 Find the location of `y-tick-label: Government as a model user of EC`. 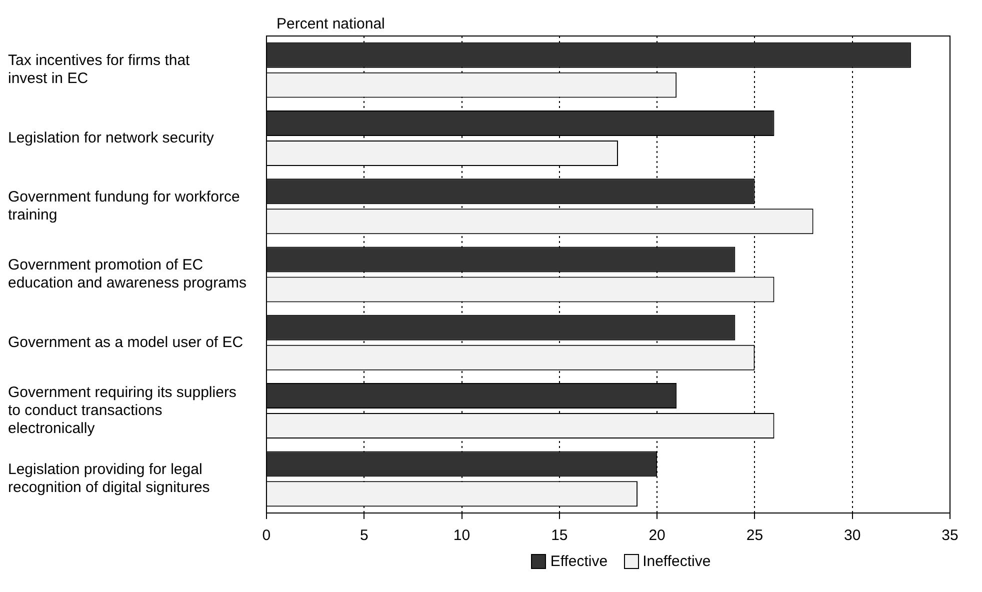

y-tick-label: Government as a model user of EC is located at coordinates (126, 342).